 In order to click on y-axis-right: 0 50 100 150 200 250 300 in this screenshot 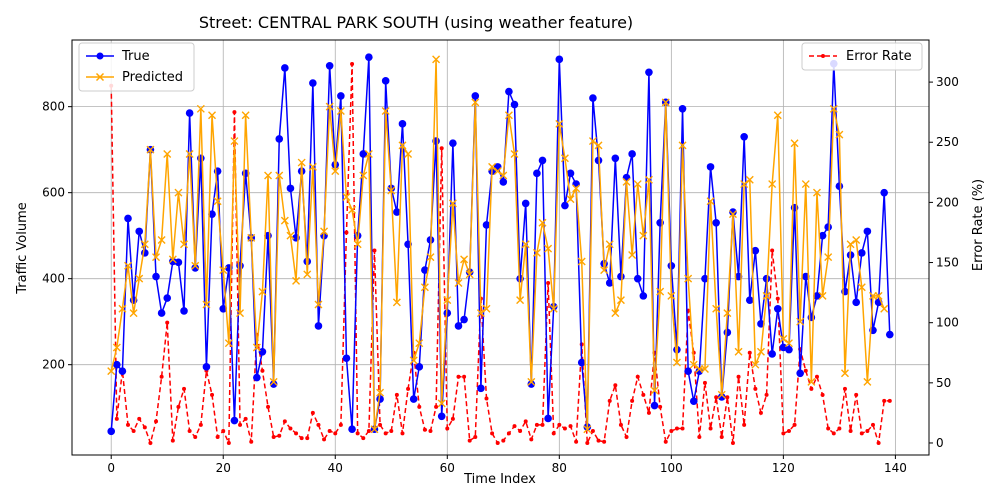, I will do `click(944, 262)`.